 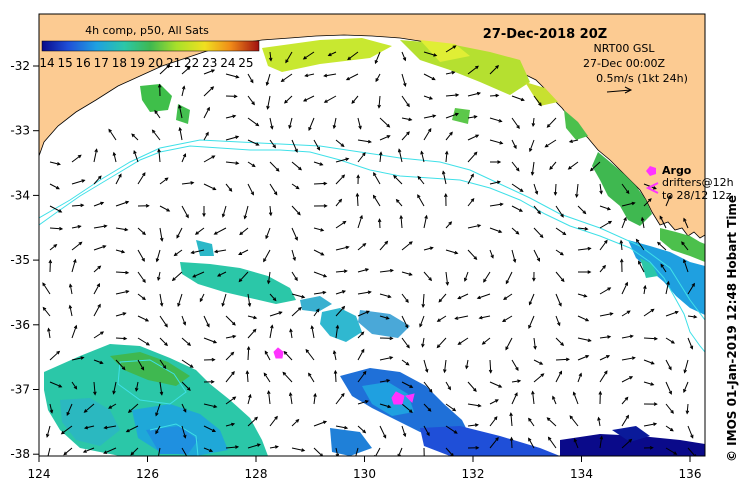 What do you see at coordinates (147, 30) in the screenshot?
I see `colorbar-title: 4h comp, p50, All Sats` at bounding box center [147, 30].